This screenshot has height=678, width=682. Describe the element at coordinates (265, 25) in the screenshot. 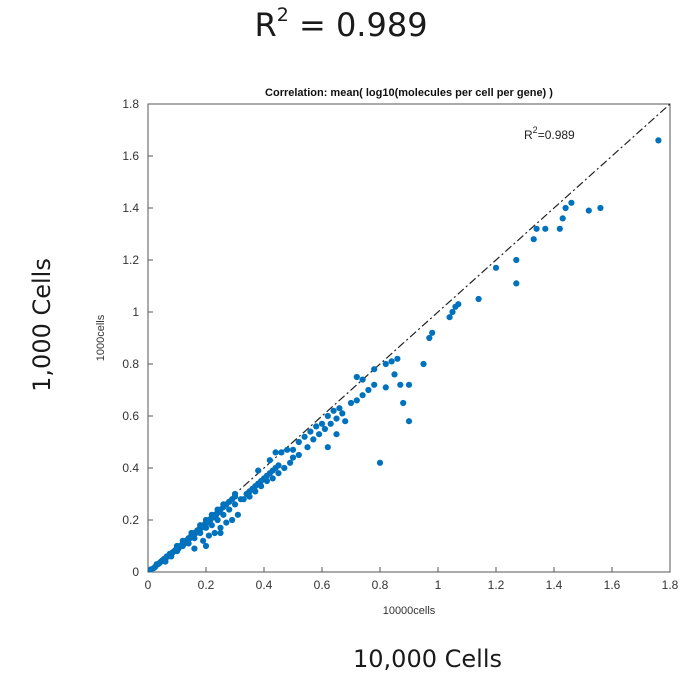

I see `headline-r-letter: R` at that location.